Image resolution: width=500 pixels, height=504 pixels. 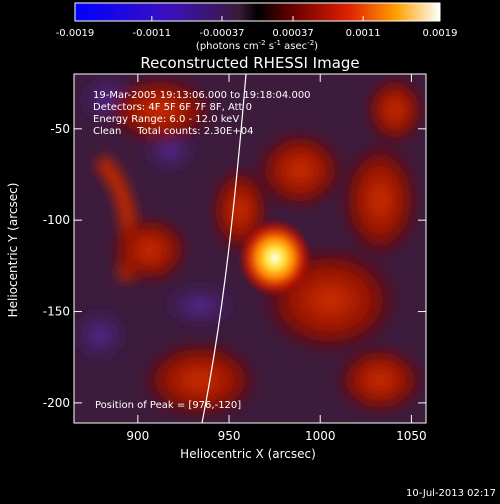 What do you see at coordinates (224, 248) in the screenshot?
I see `solar-limb` at bounding box center [224, 248].